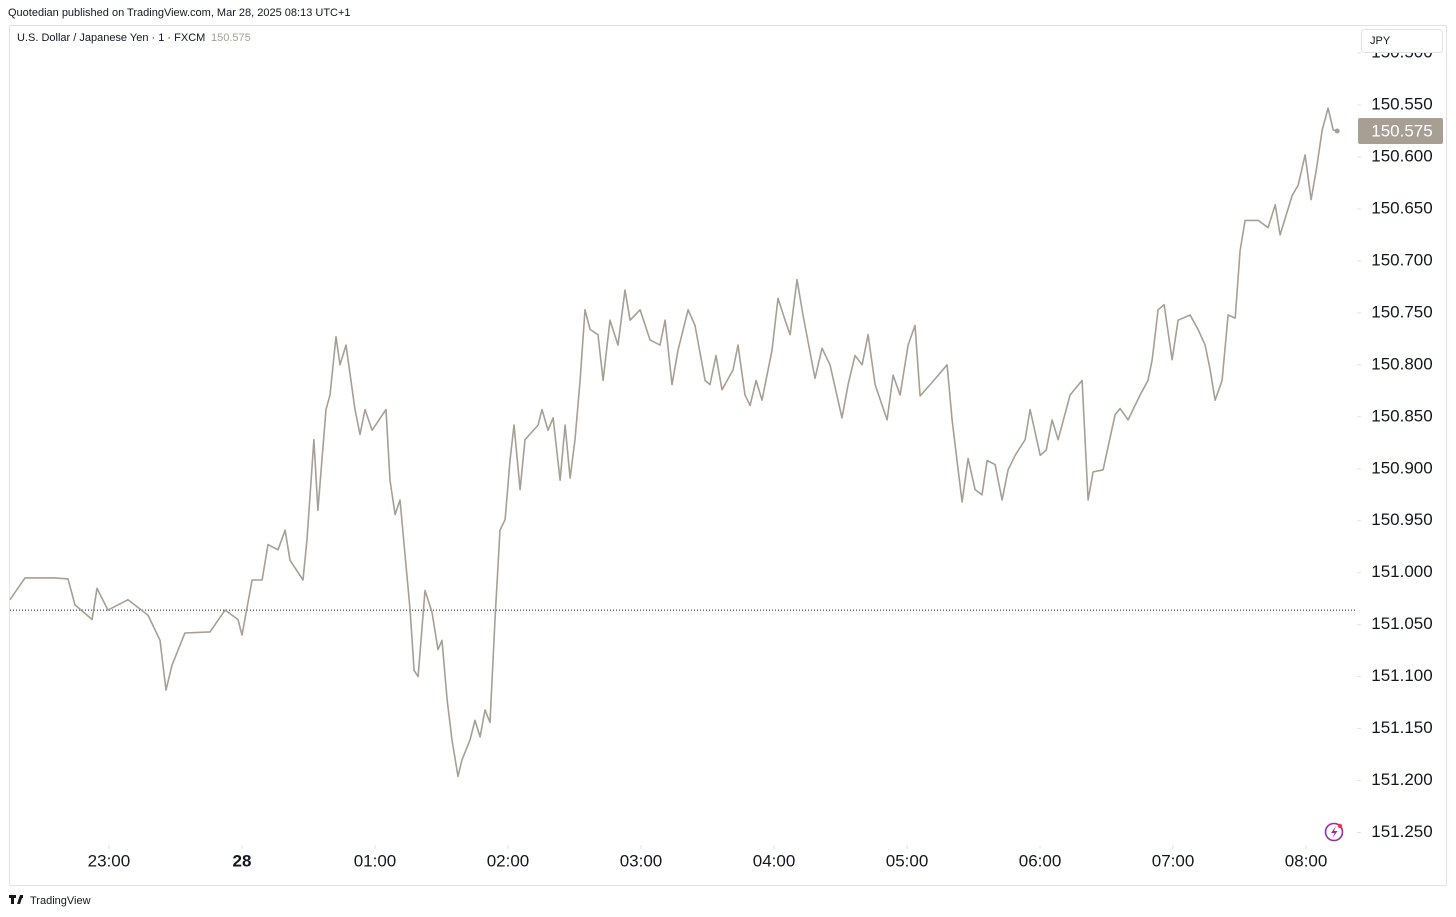 The height and width of the screenshot is (917, 1456). I want to click on symbol-title: U.S. Dollar / Japanese Yen · 1 · FXCM, so click(111, 38).